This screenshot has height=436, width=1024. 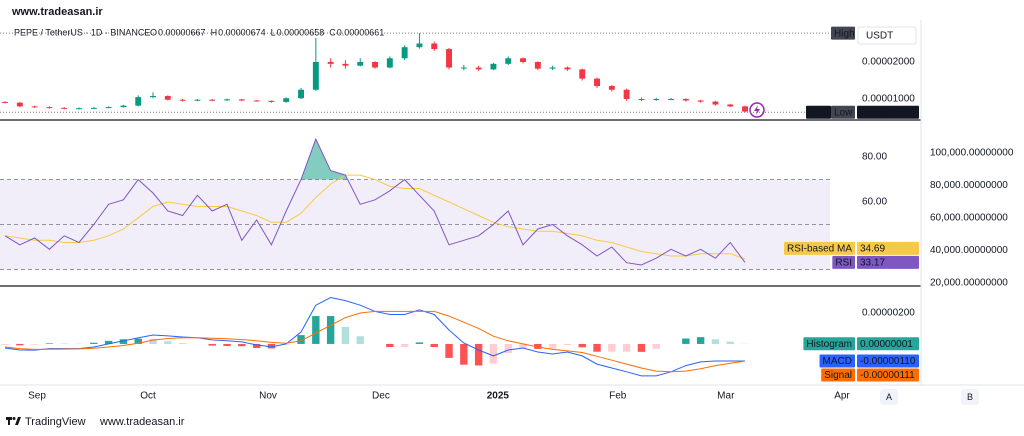 I want to click on site-watermark: www.tradeasan.ir, so click(x=57, y=12).